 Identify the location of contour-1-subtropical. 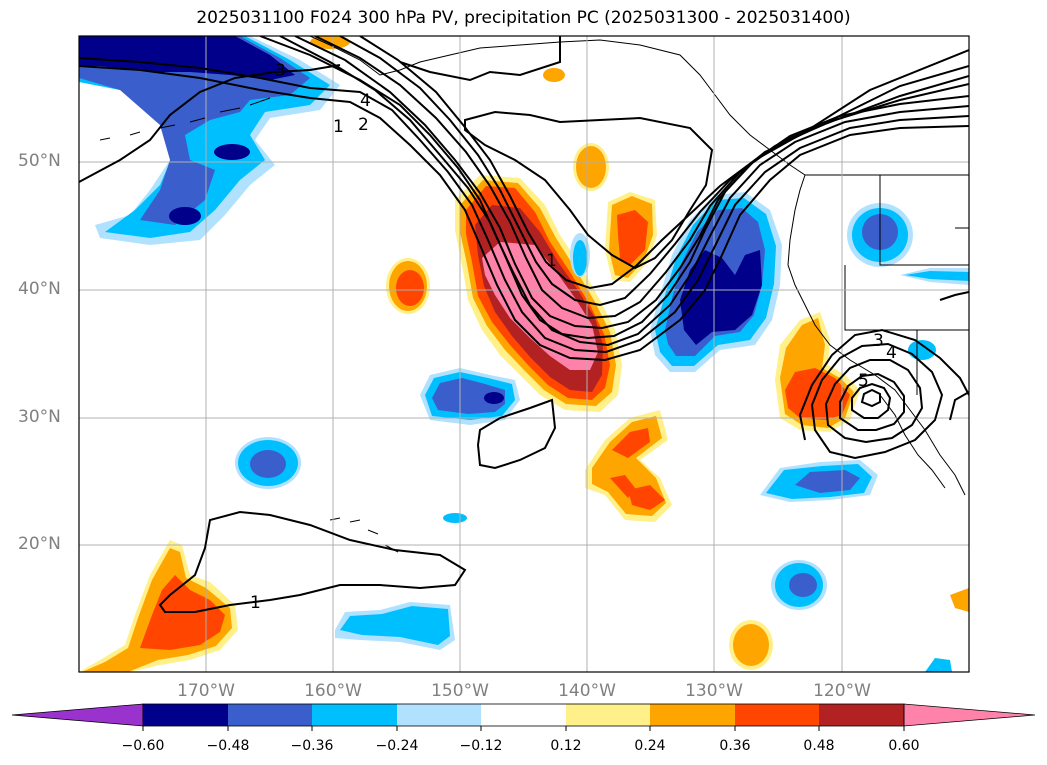
(312, 561).